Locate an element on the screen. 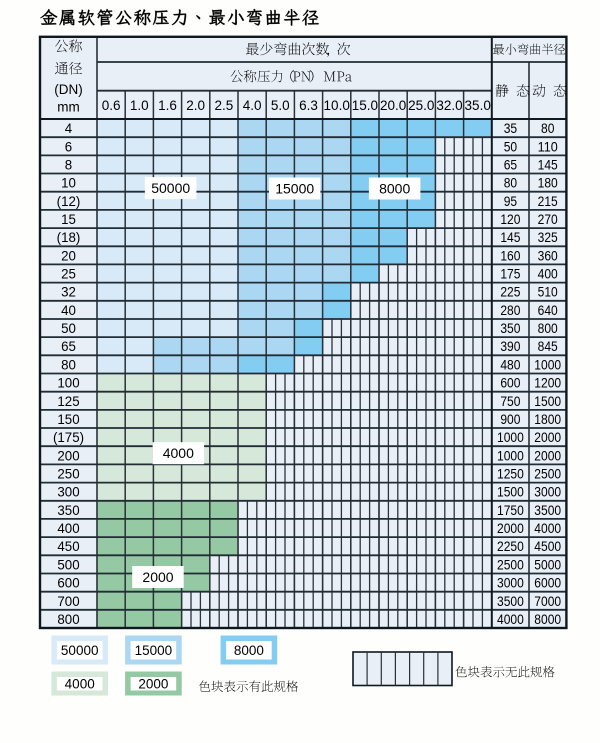  svg-text: 6000 is located at coordinates (547, 583).